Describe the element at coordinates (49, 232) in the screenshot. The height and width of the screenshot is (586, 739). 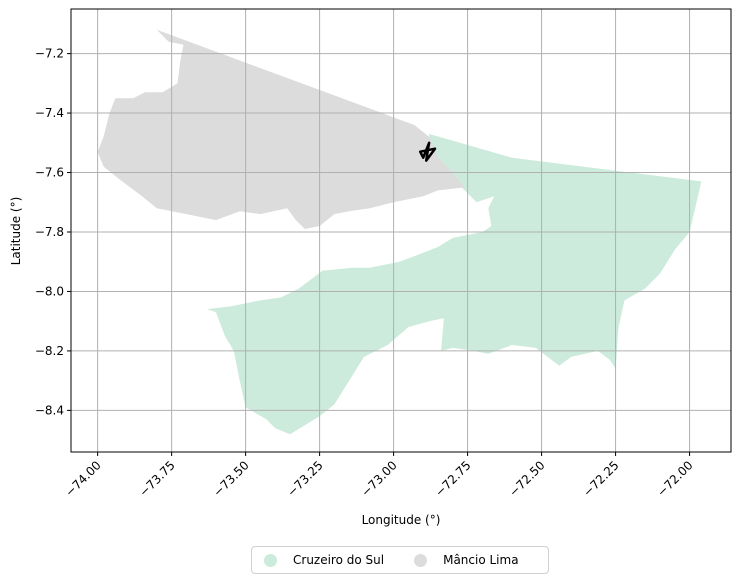
I see `y-tick-label: −7.8` at that location.